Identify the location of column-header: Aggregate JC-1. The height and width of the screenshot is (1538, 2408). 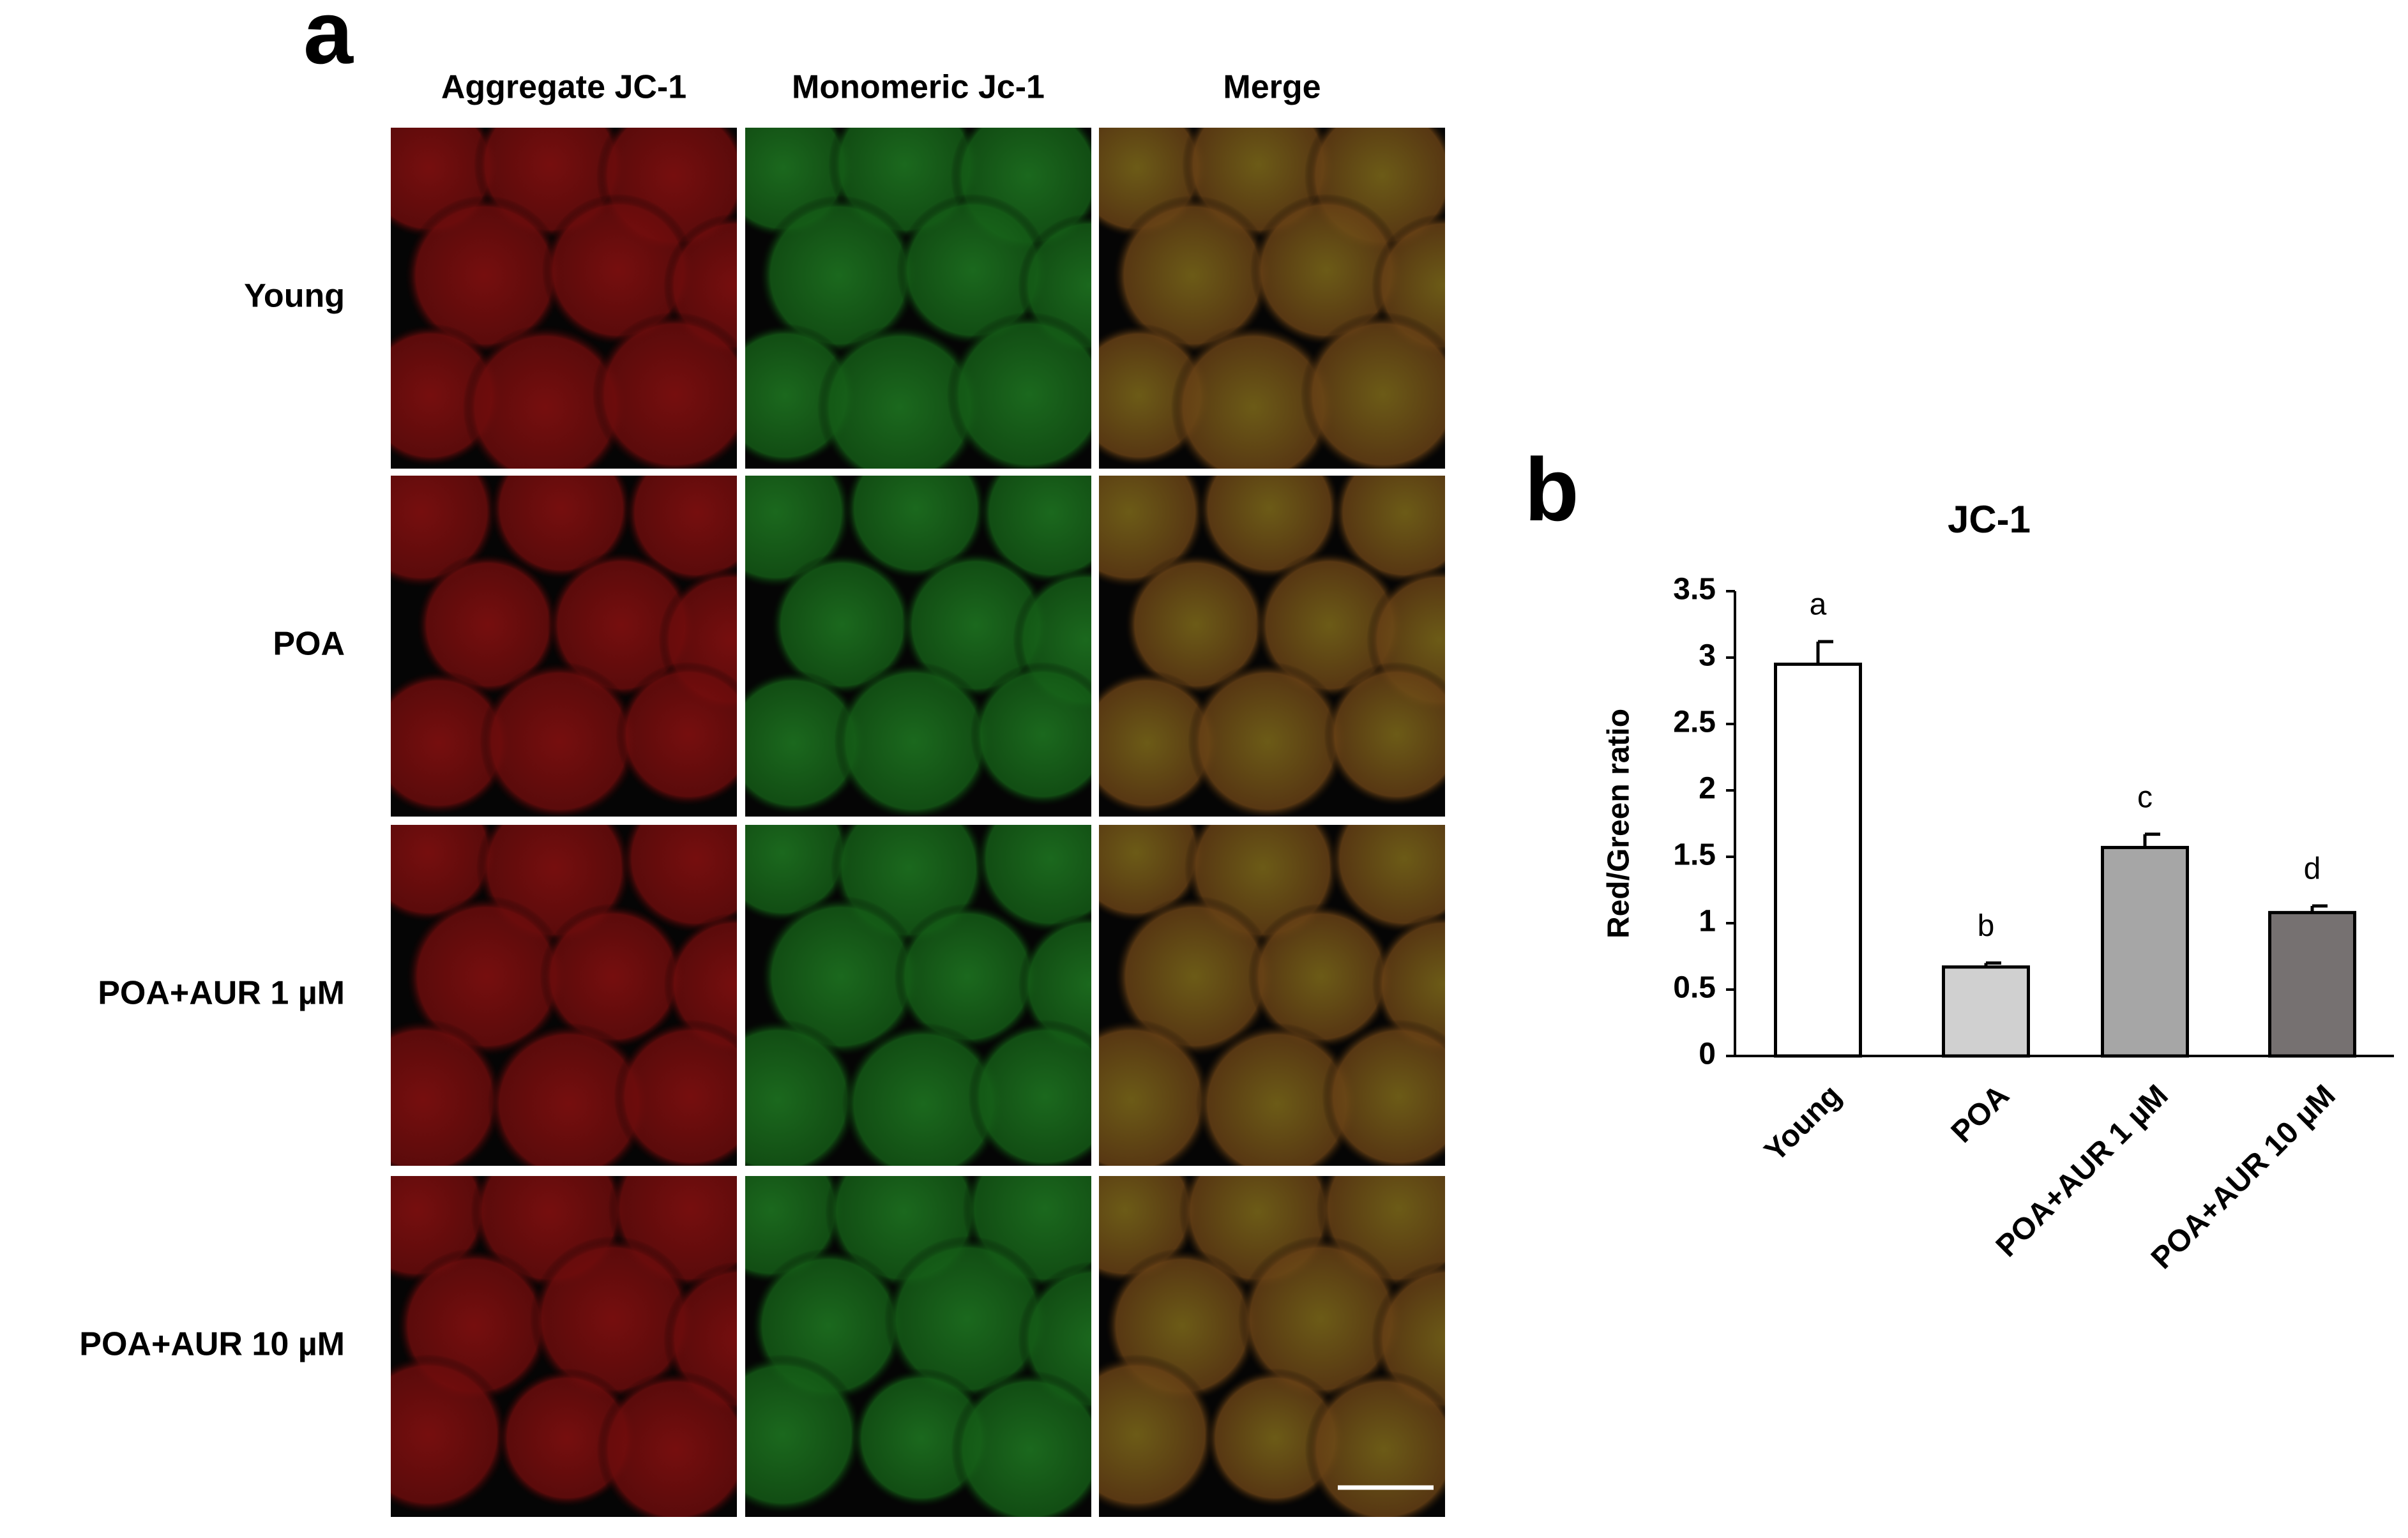
(563, 87).